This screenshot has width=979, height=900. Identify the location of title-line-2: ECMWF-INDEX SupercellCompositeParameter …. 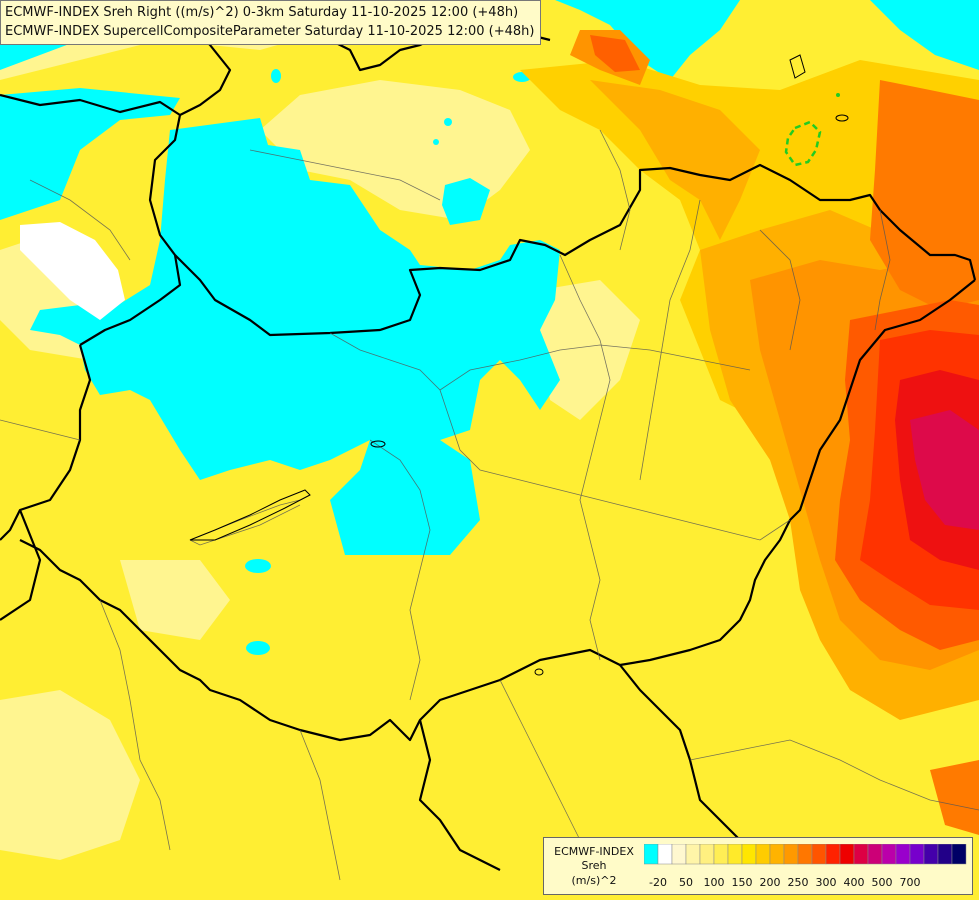
(270, 31).